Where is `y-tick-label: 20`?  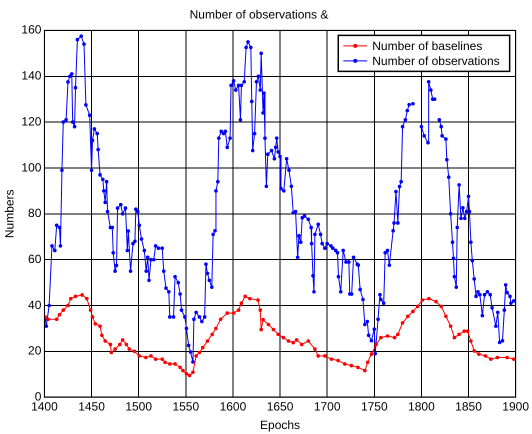
y-tick-label: 20 is located at coordinates (35, 351).